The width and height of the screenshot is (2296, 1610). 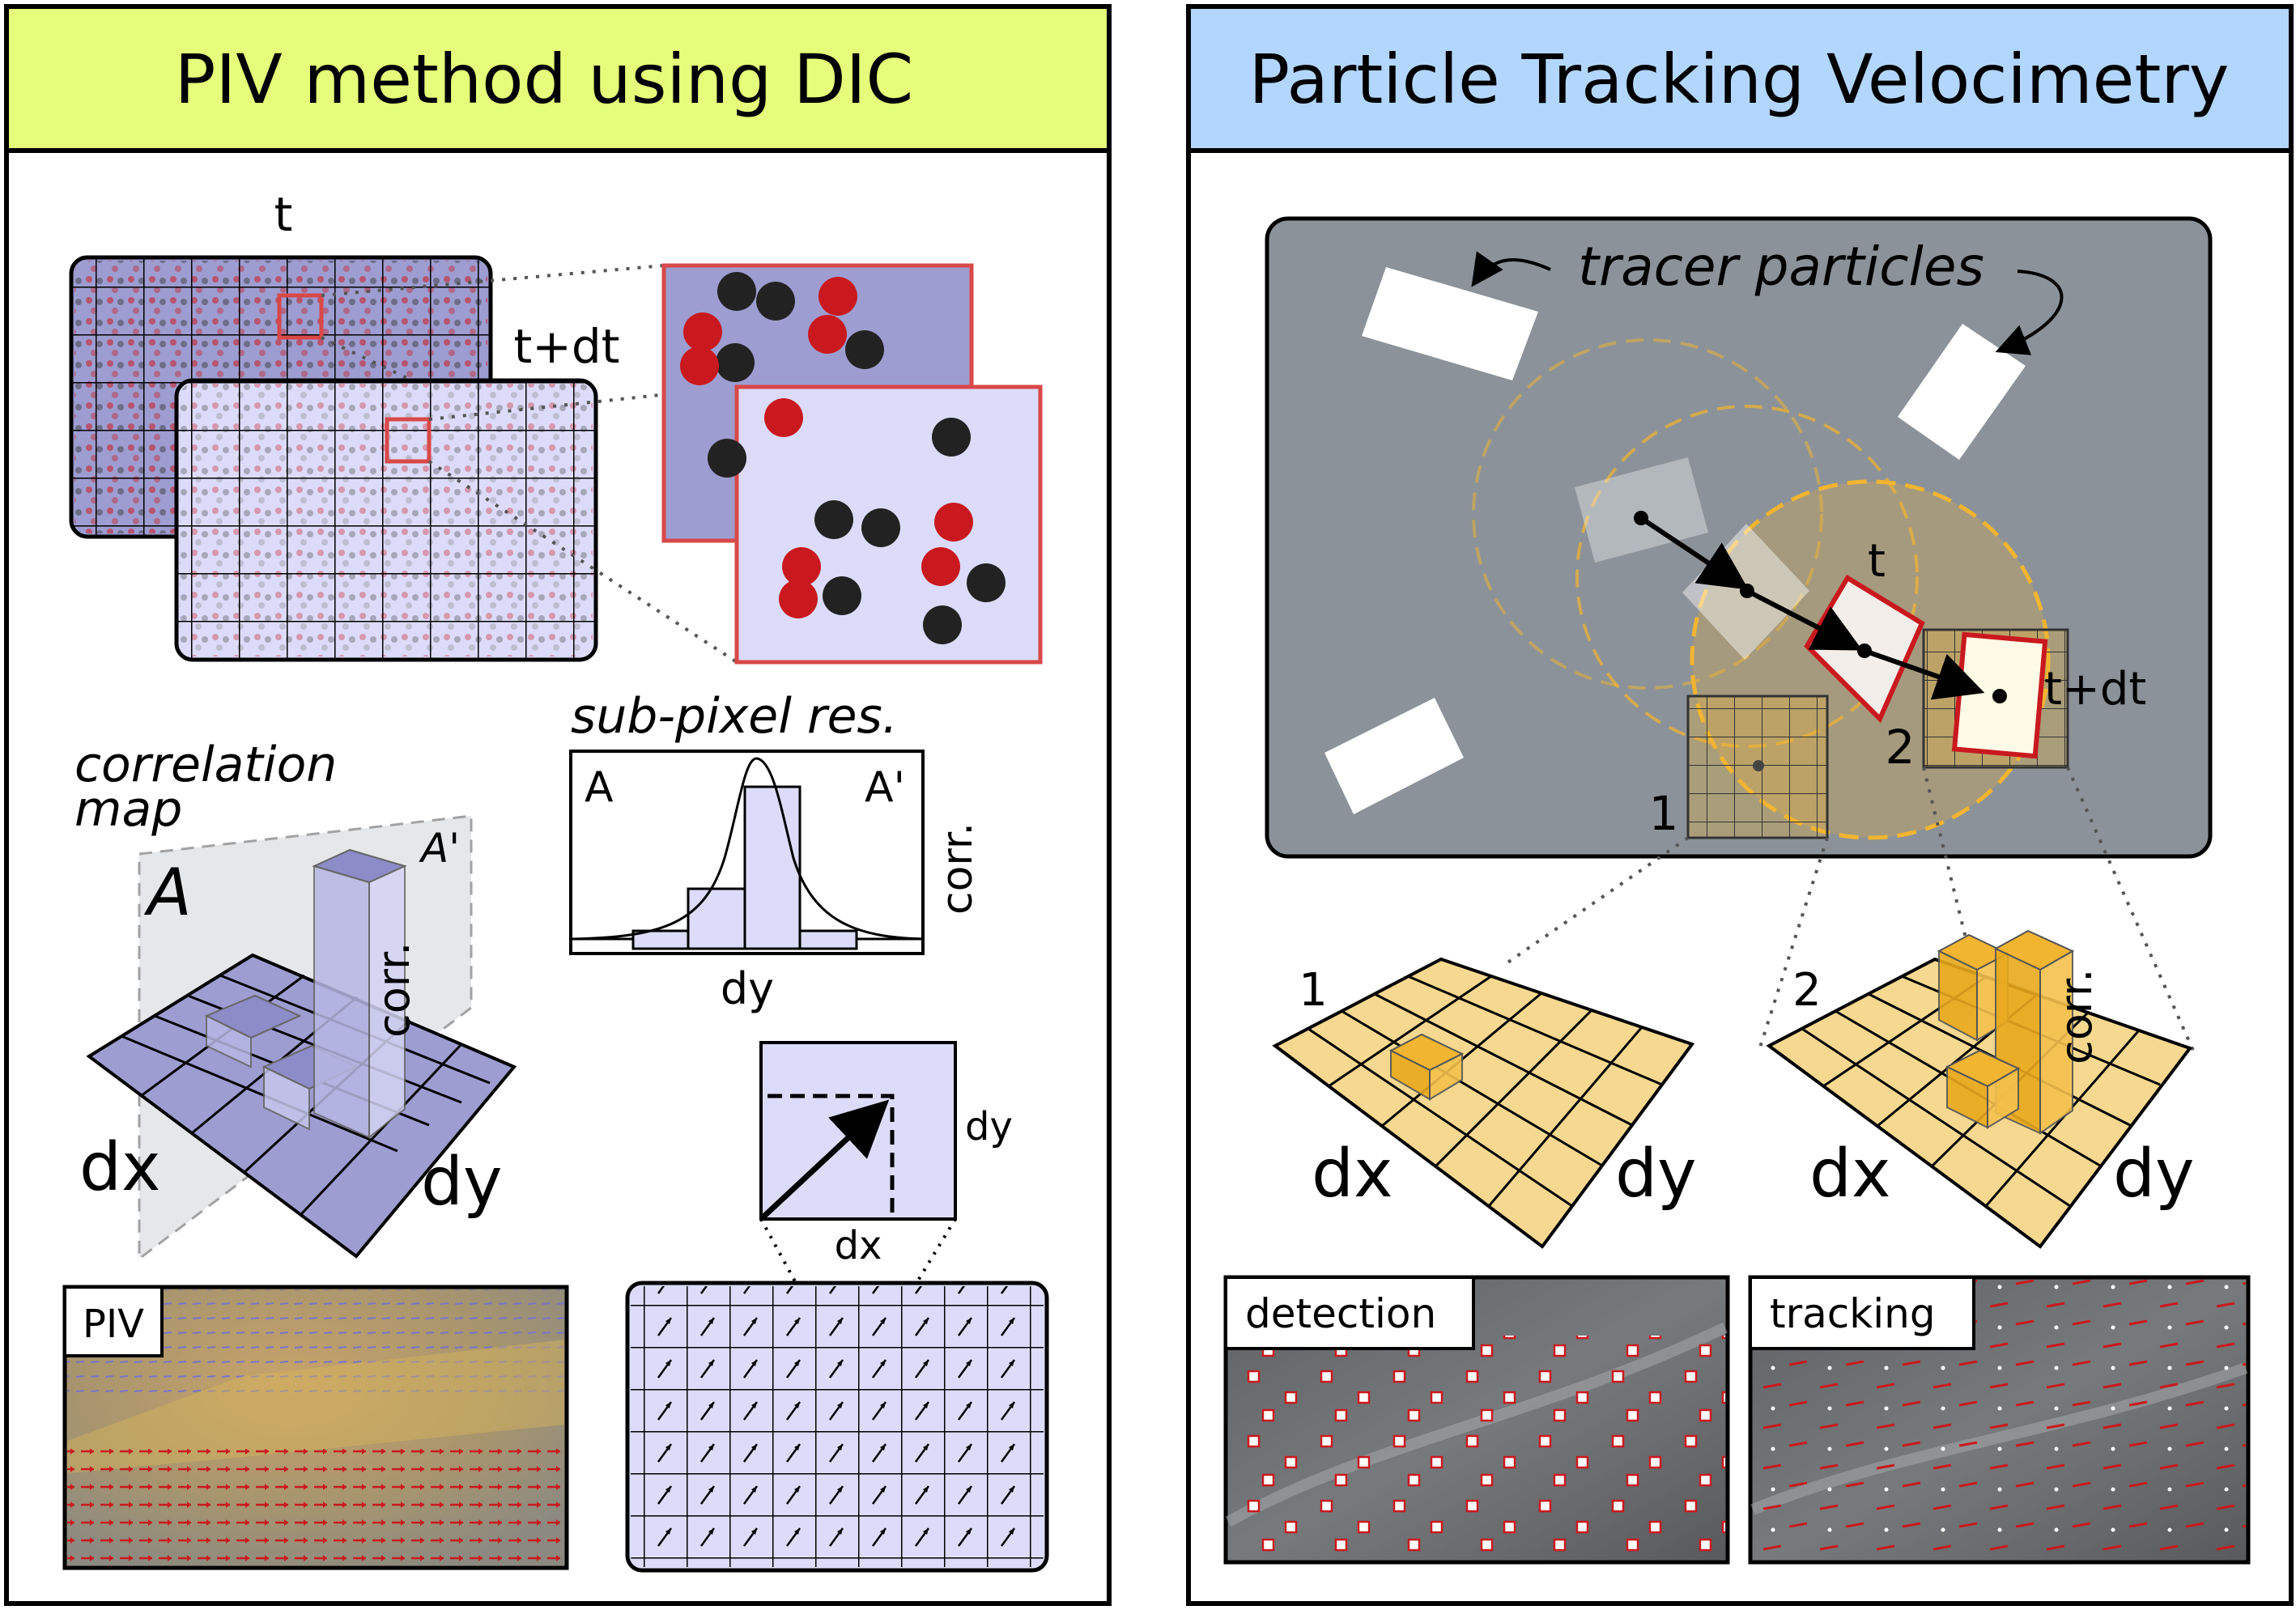 I want to click on displacement-arrow, so click(x=824, y=1160).